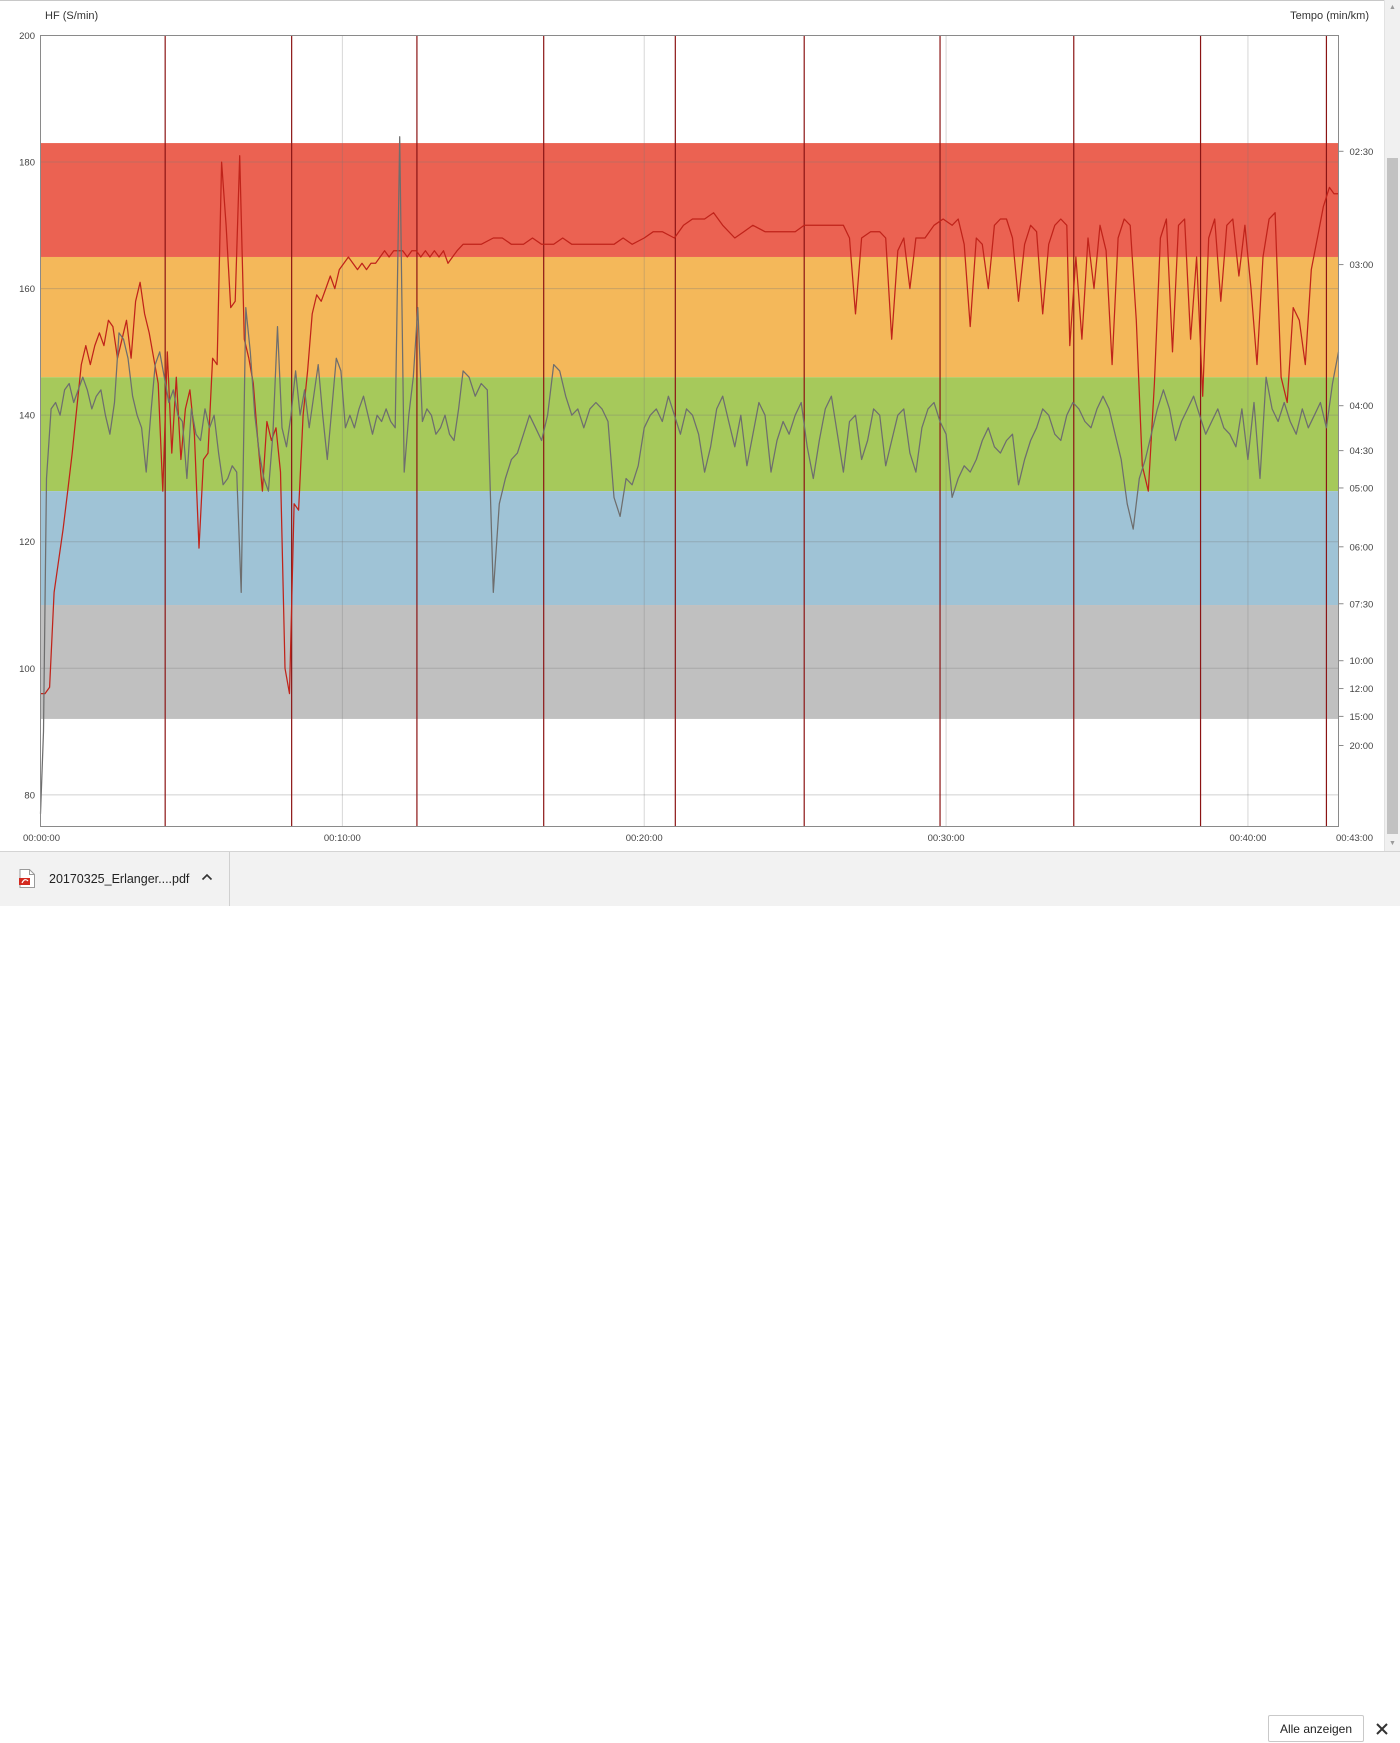 The image size is (1400, 1743). I want to click on pdf-file-icon, so click(27, 878).